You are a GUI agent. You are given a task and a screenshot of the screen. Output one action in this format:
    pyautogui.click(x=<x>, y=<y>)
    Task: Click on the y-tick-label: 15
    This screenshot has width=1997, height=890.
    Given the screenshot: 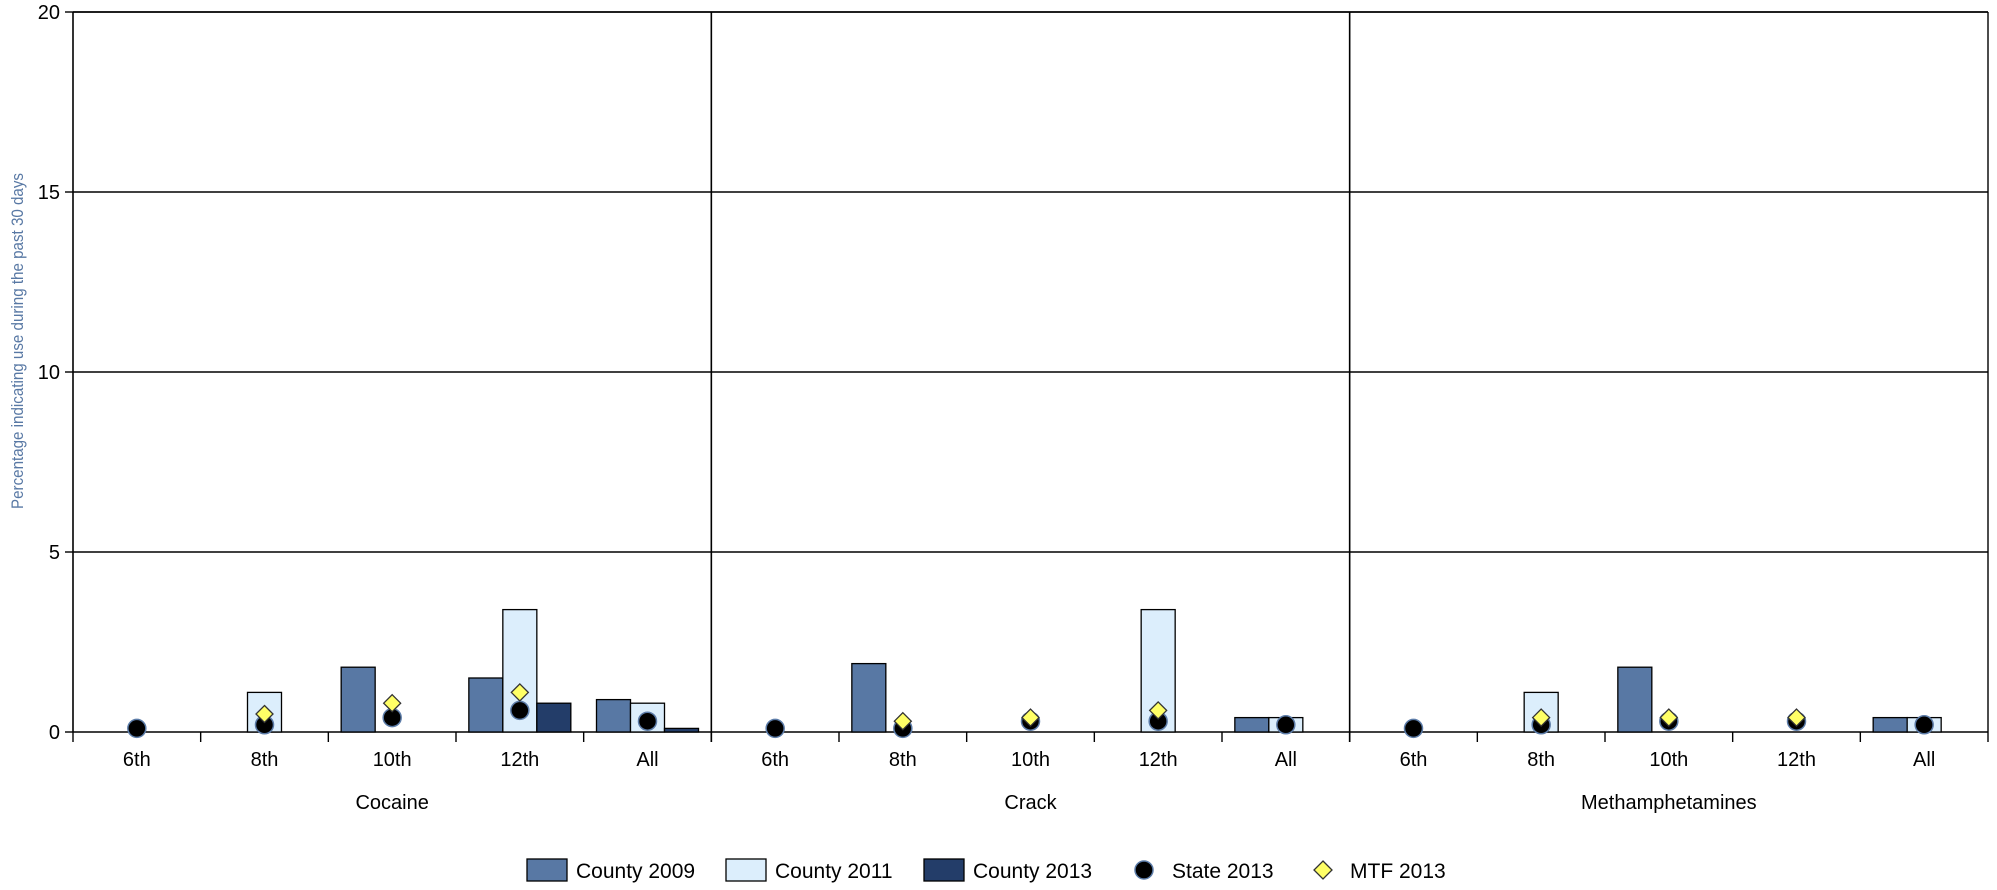 What is the action you would take?
    pyautogui.click(x=49, y=193)
    